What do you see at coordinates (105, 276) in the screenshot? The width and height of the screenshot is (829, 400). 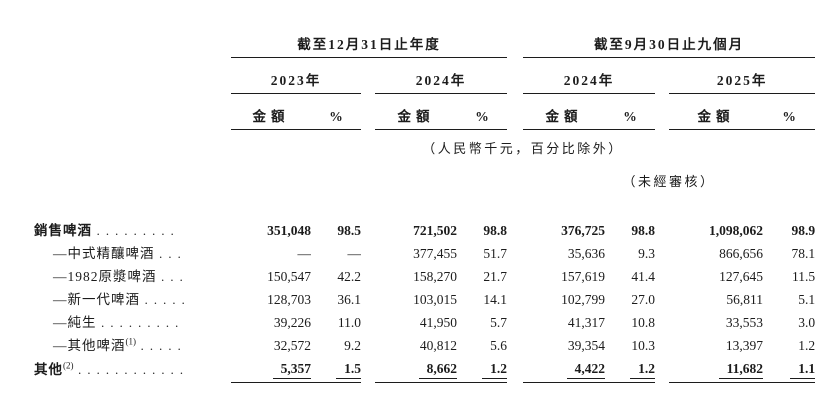 I see `row-label-text: —1982原漿啤酒` at bounding box center [105, 276].